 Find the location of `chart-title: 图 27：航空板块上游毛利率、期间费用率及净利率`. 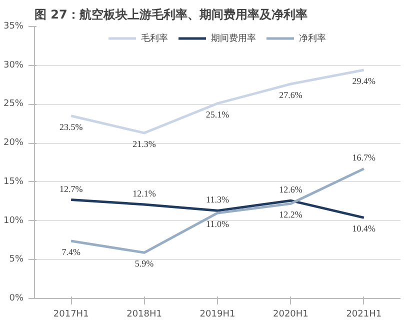

chart-title: 图 27：航空板块上游毛利率、期间费用率及净利率 is located at coordinates (171, 15).